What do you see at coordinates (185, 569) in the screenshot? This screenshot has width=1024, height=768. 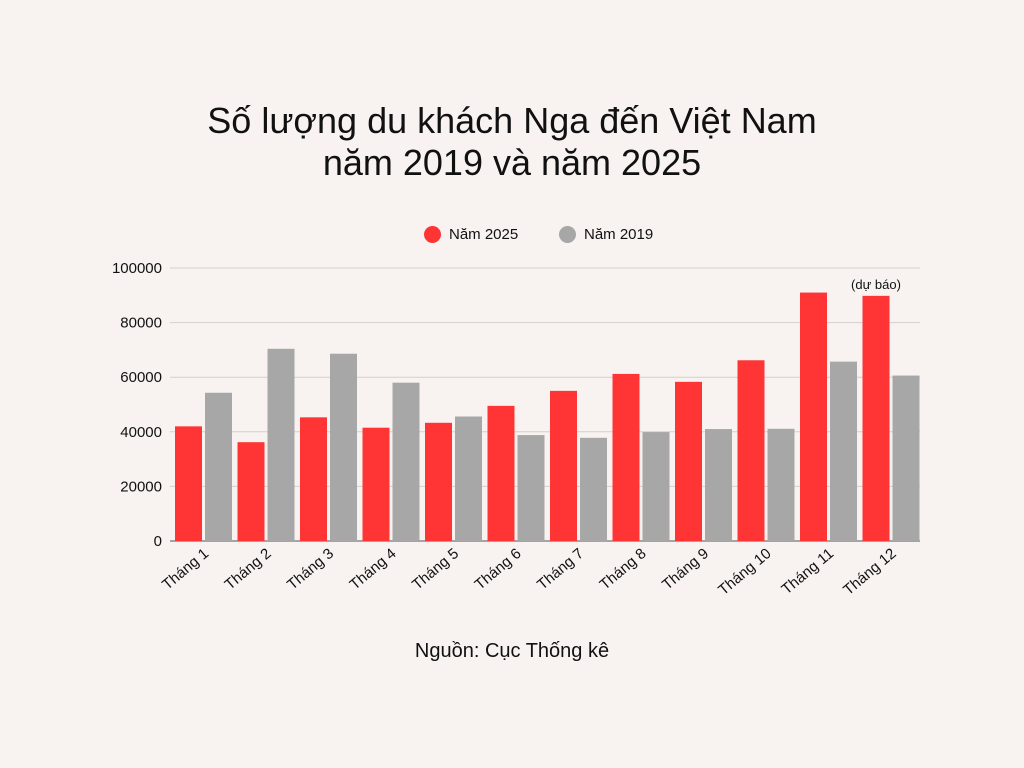 I see `x-tick-label: Tháng 1` at bounding box center [185, 569].